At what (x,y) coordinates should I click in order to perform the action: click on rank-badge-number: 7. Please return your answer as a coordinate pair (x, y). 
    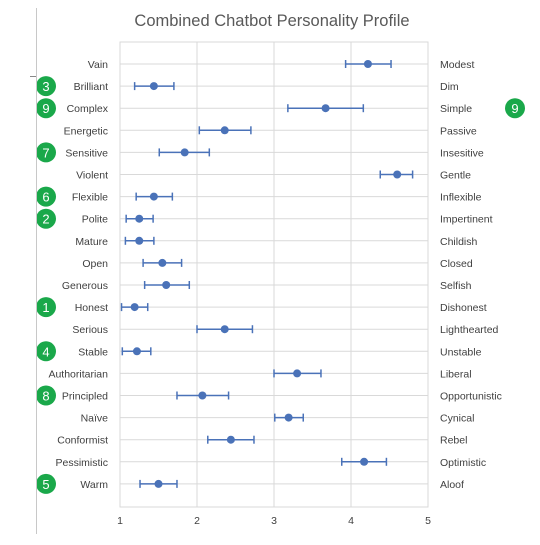
    Looking at the image, I should click on (45, 152).